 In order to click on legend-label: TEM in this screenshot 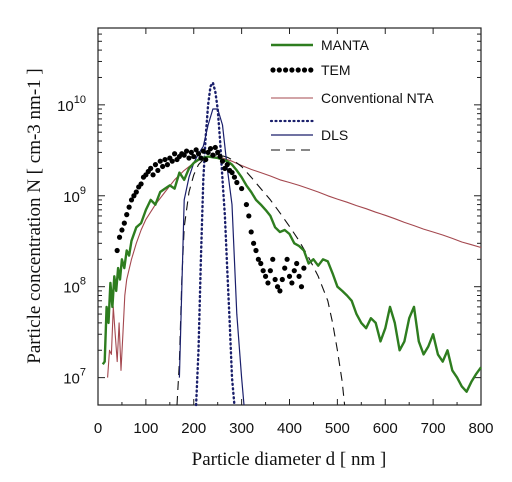, I will do `click(336, 70)`.